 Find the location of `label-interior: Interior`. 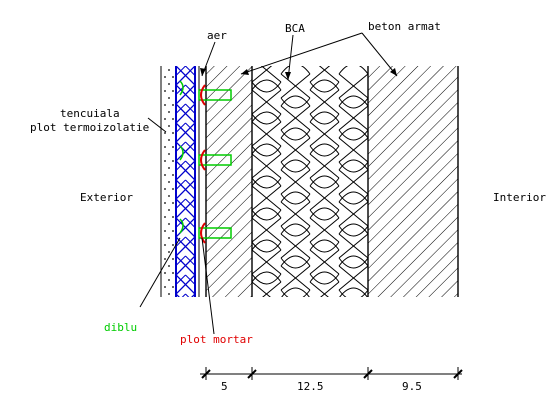

label-interior: Interior is located at coordinates (519, 197).